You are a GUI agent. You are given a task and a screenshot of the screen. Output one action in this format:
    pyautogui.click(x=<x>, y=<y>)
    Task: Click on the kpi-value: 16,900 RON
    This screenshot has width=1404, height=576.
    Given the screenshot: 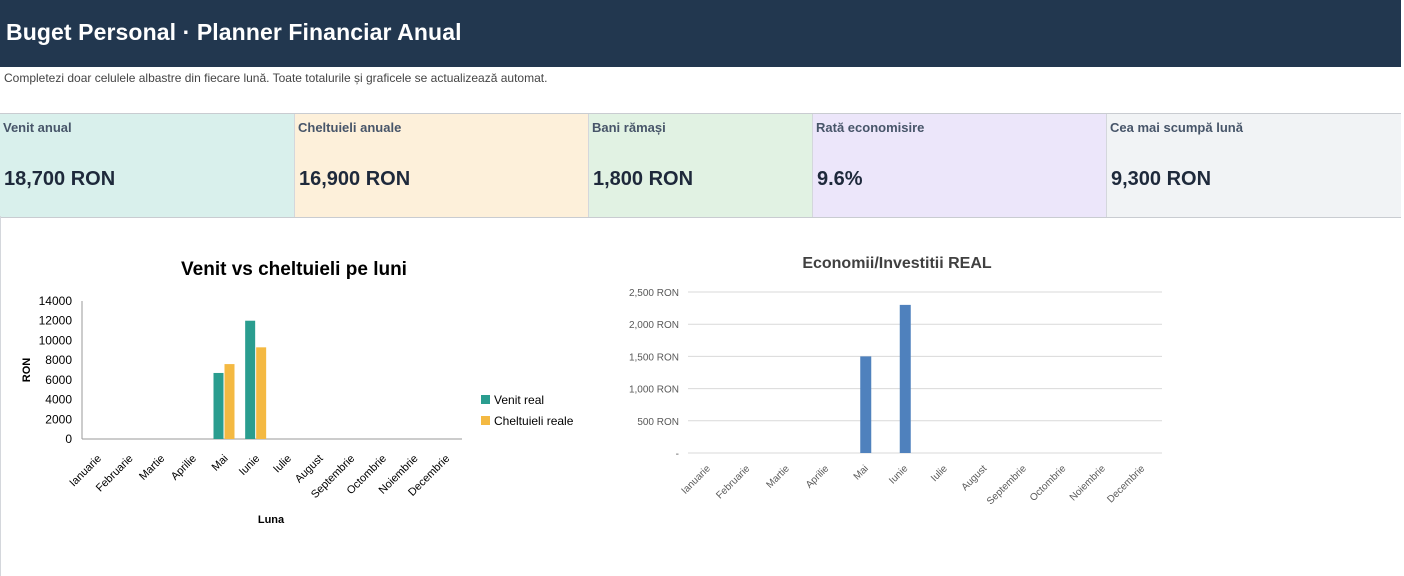 What is the action you would take?
    pyautogui.click(x=355, y=179)
    